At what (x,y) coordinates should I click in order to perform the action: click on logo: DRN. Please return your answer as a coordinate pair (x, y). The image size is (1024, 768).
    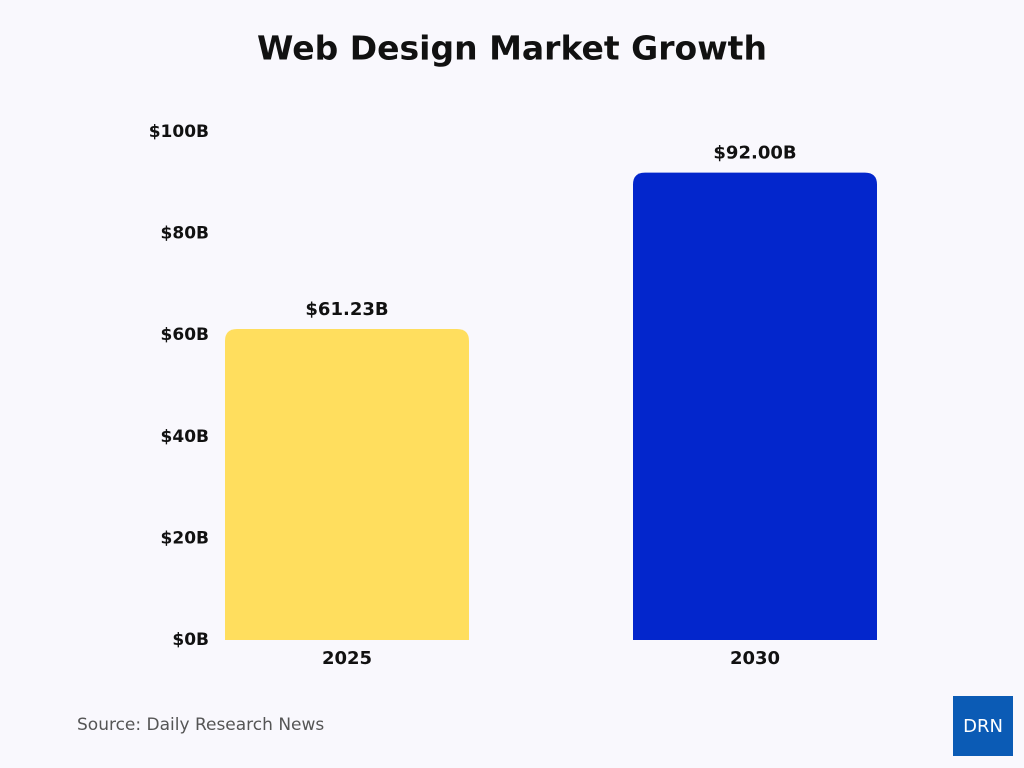
    Looking at the image, I should click on (983, 726).